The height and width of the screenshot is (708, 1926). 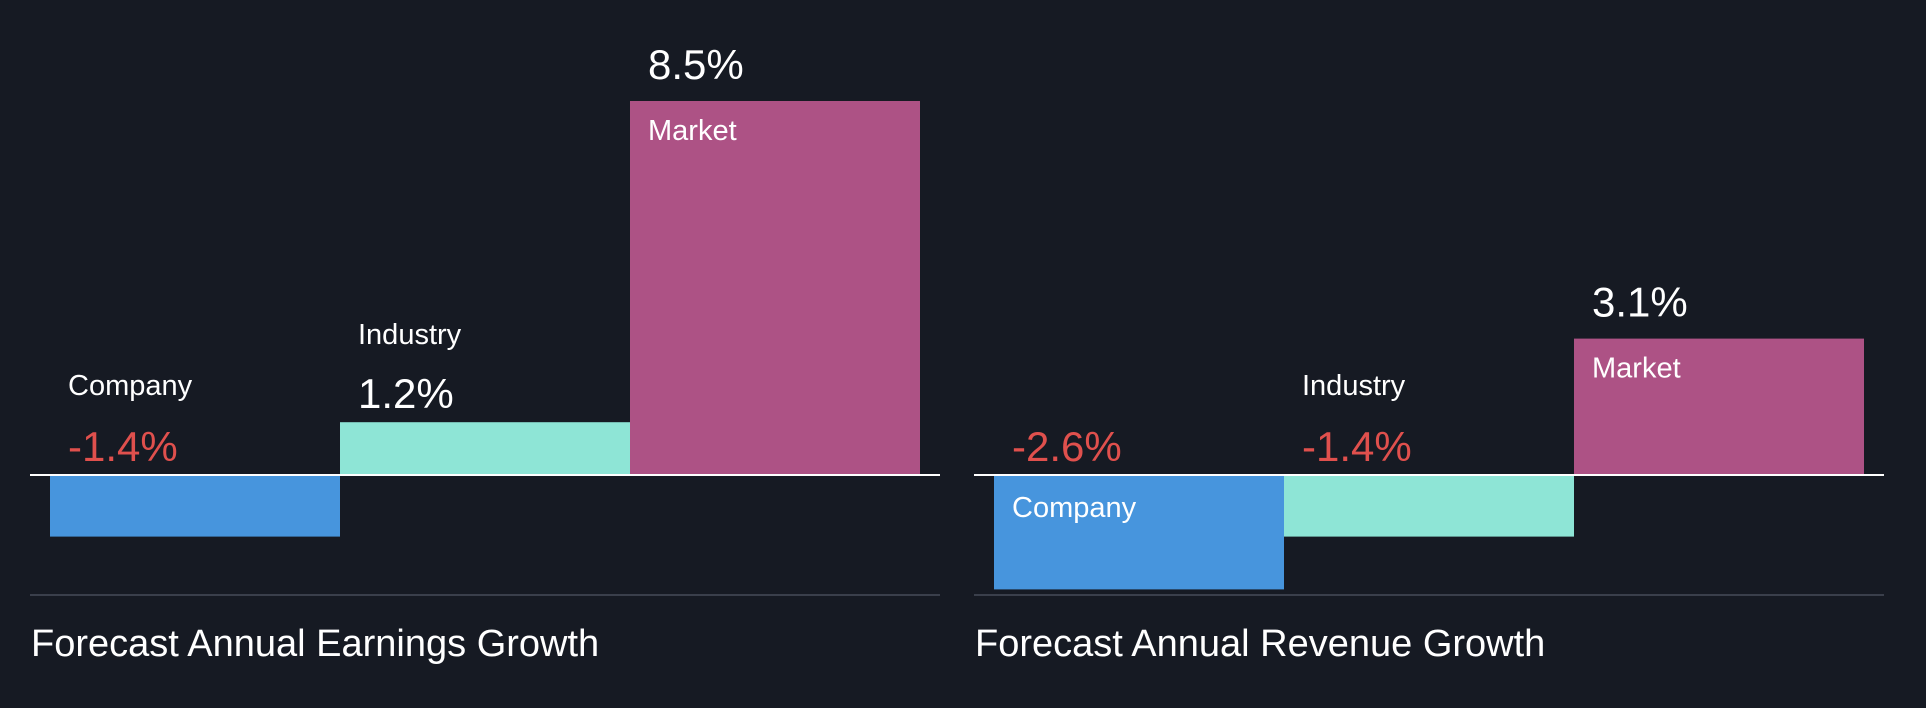 I want to click on earnings-bar-company, so click(x=195, y=506).